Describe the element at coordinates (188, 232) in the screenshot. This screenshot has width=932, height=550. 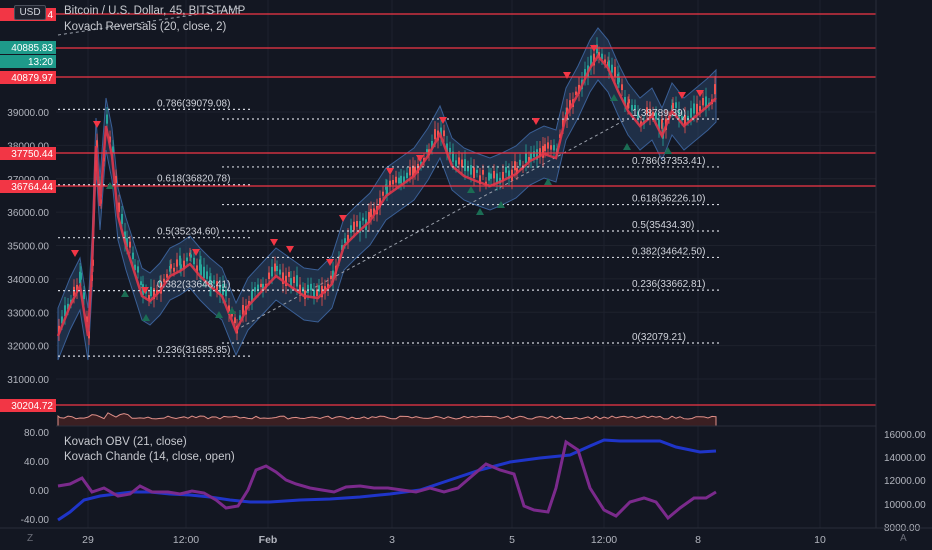
I see `fib-label-left: 0.5(35234.60)` at that location.